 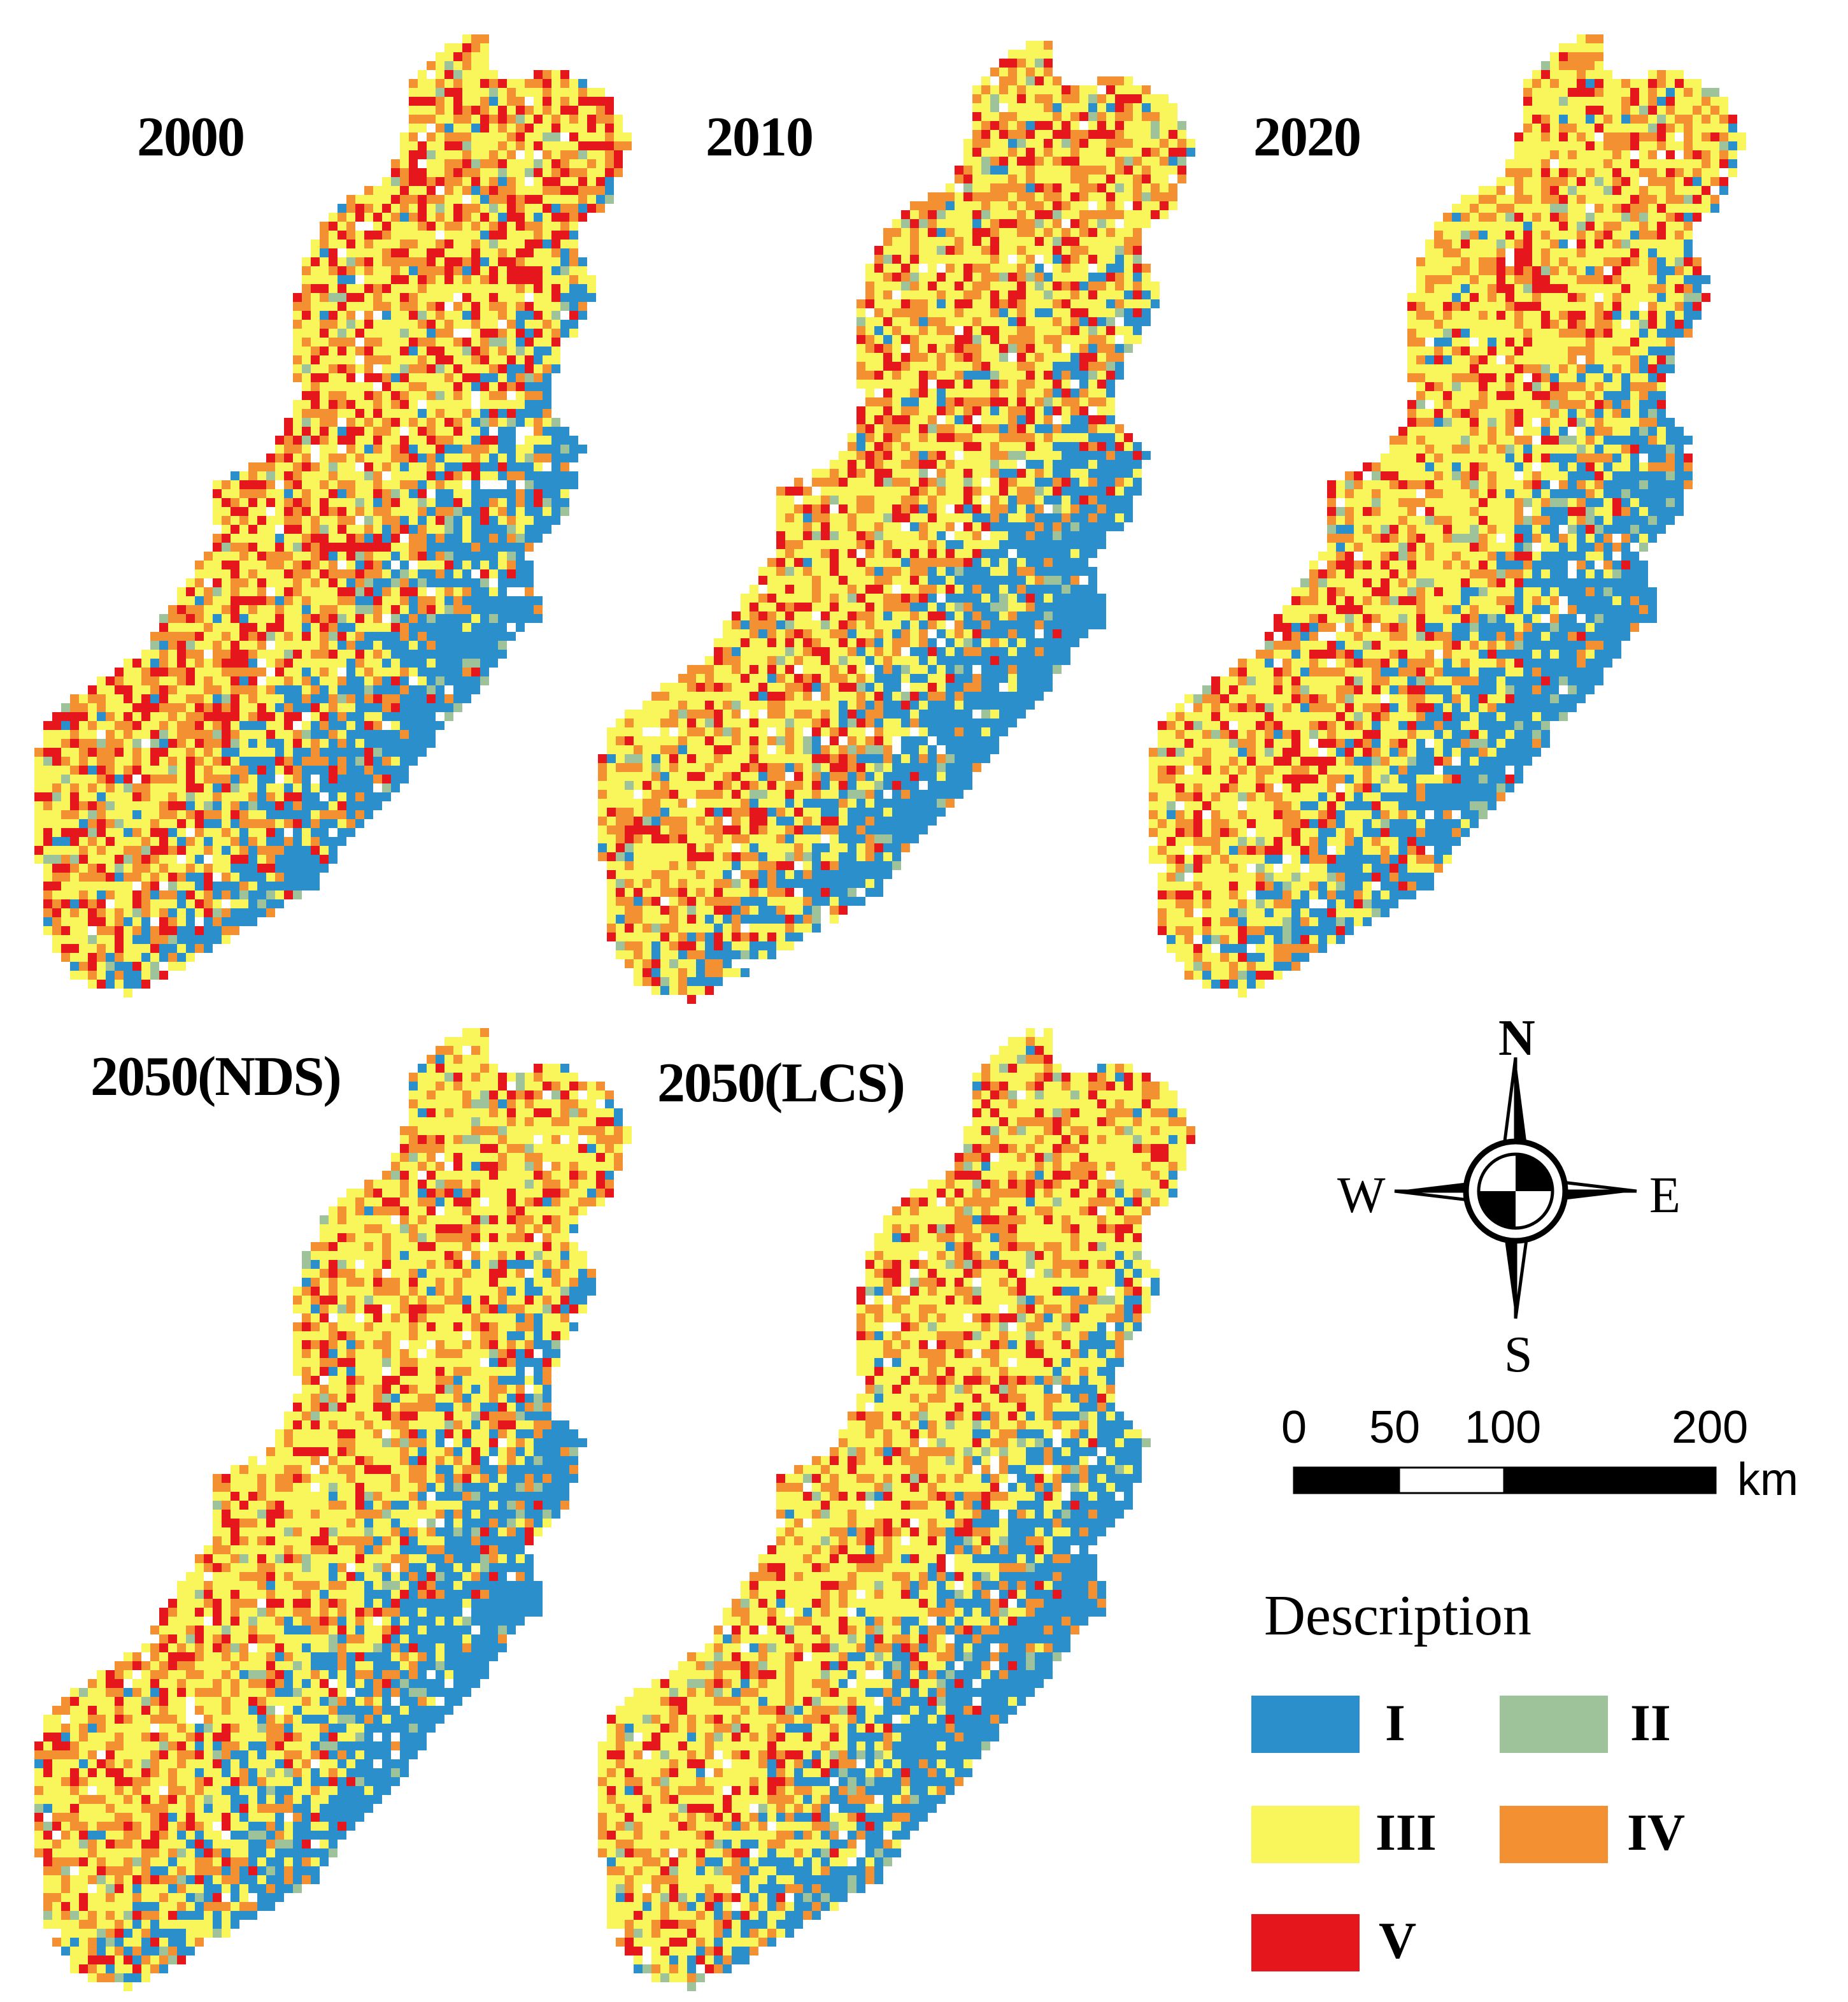 What do you see at coordinates (1307, 137) in the screenshot?
I see `panel-label-2020: 2020` at bounding box center [1307, 137].